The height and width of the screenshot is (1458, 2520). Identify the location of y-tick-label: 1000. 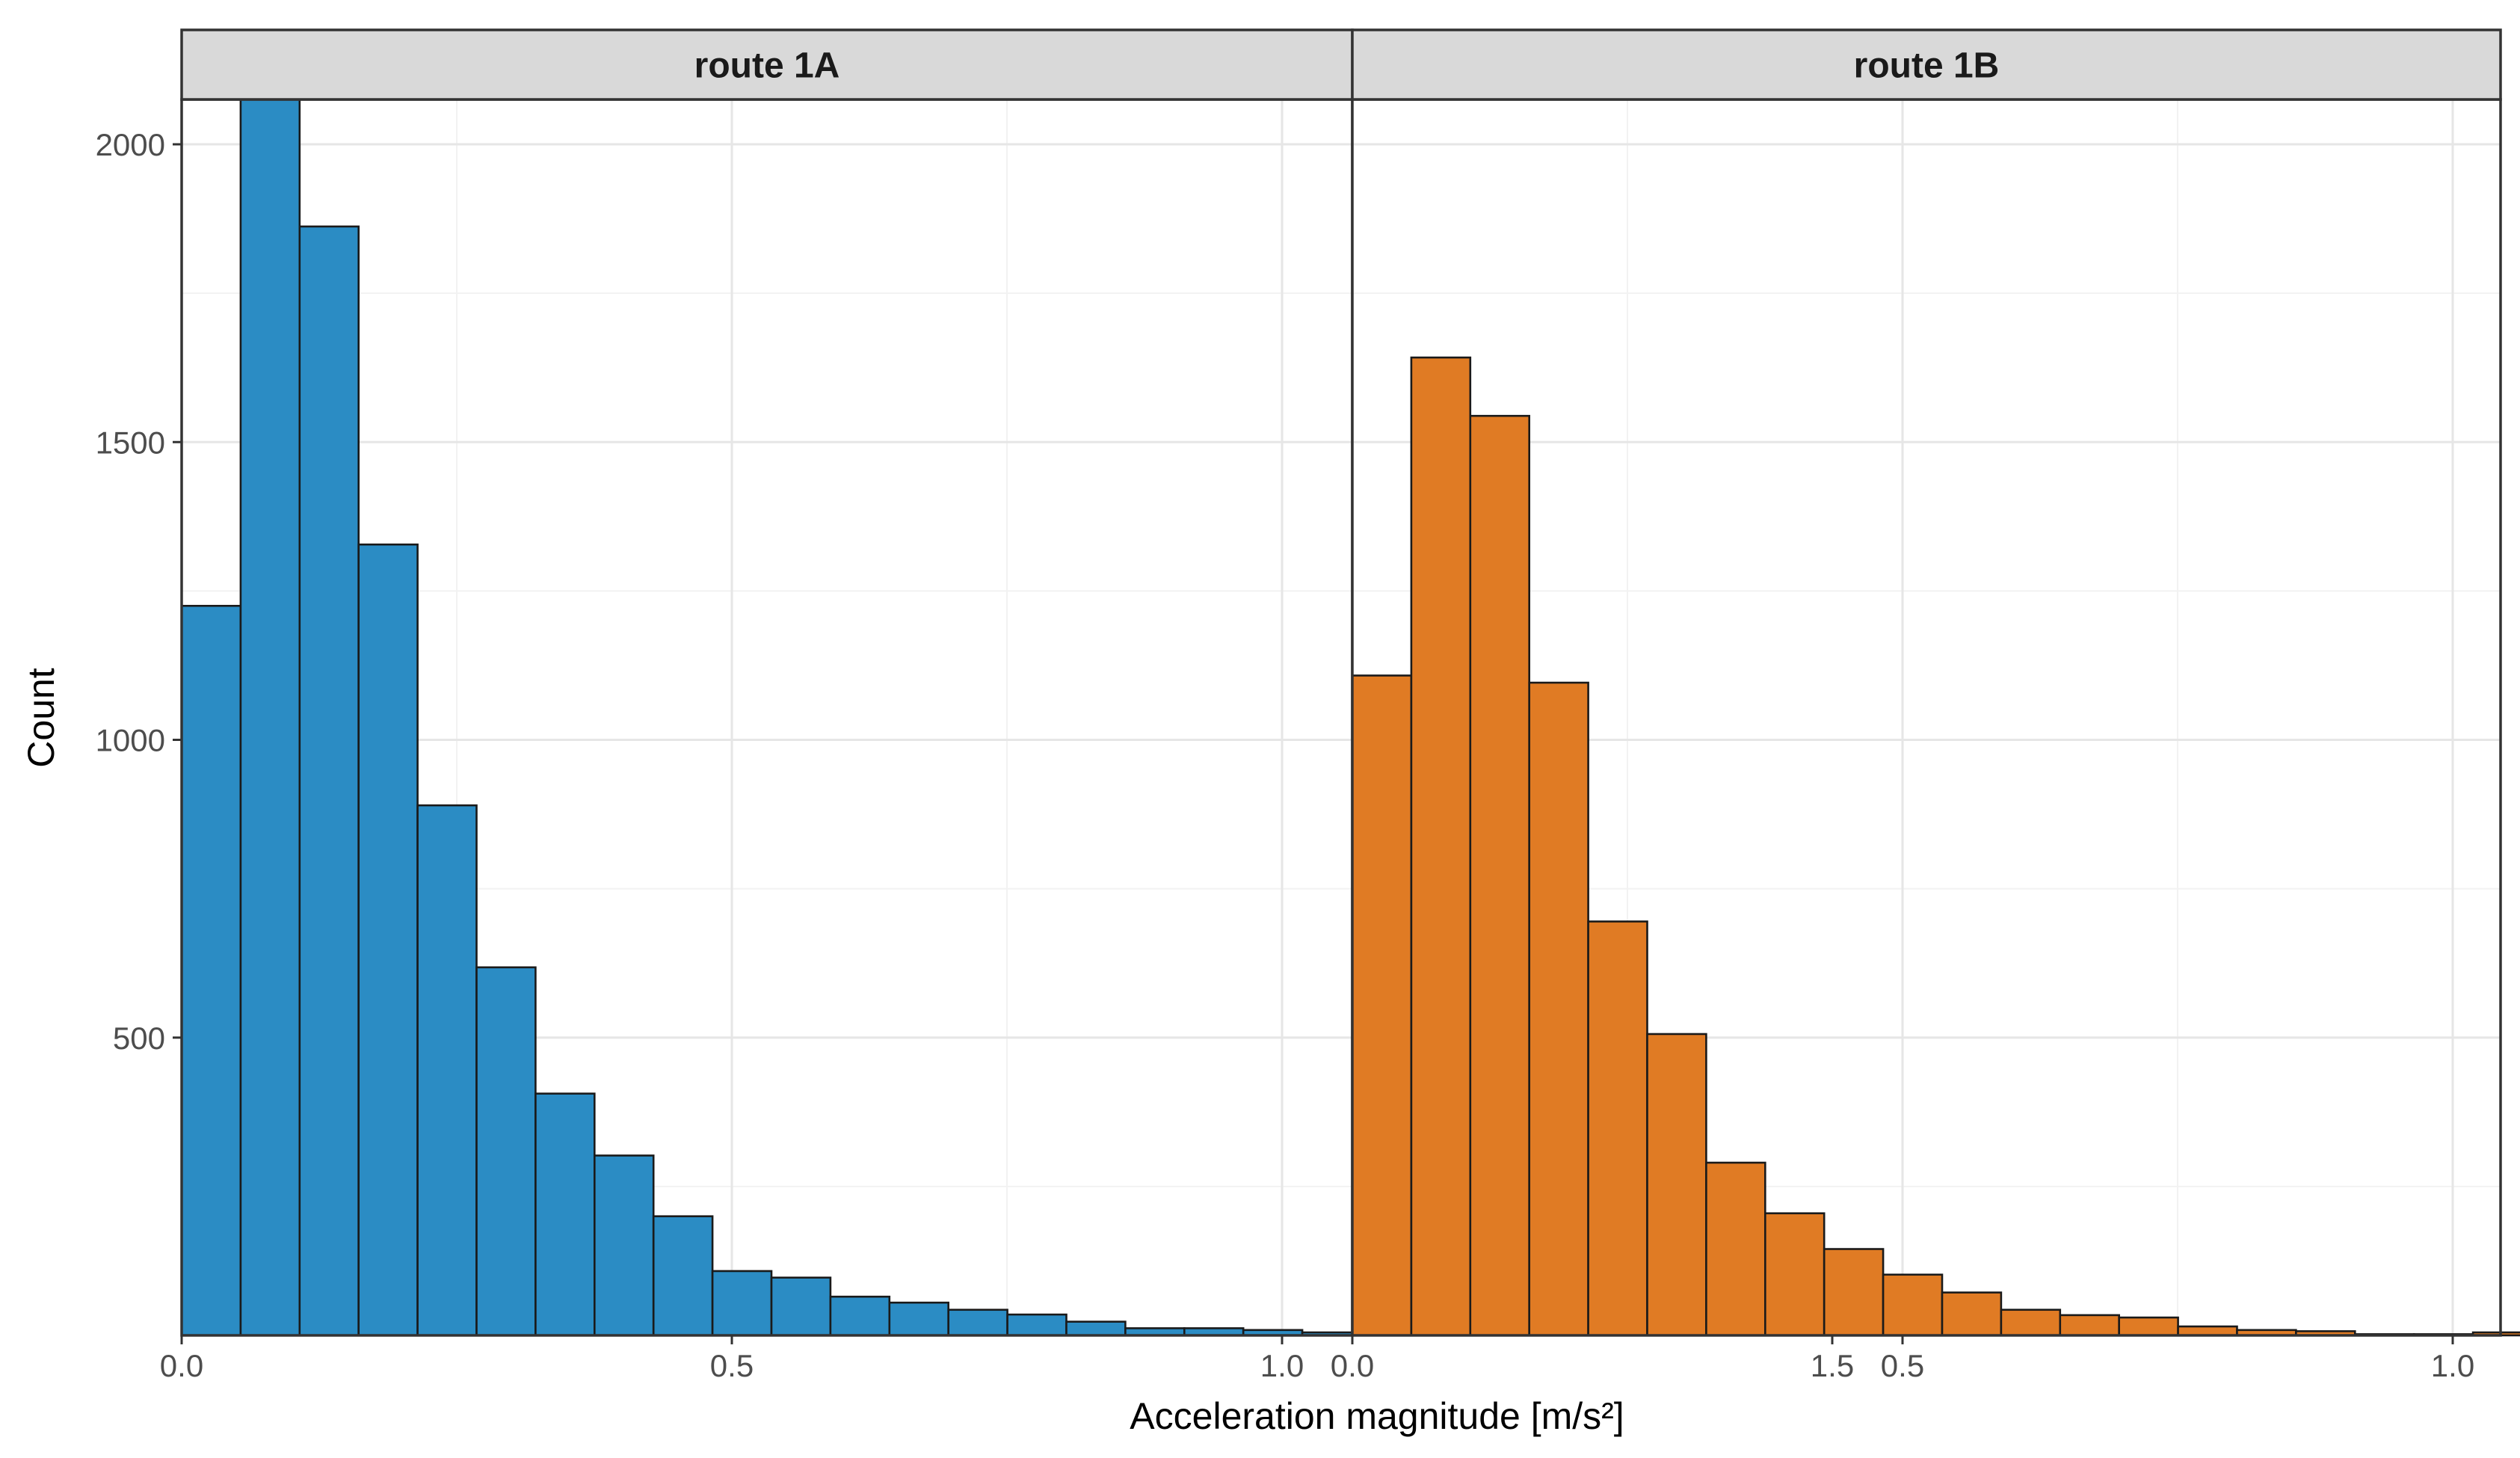
(130, 740).